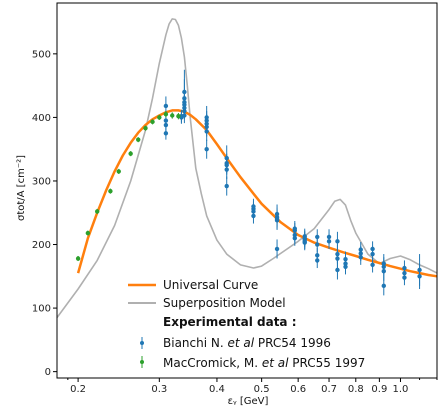 The height and width of the screenshot is (410, 438). I want to click on legend-label-universal: Universal Curve, so click(210, 285).